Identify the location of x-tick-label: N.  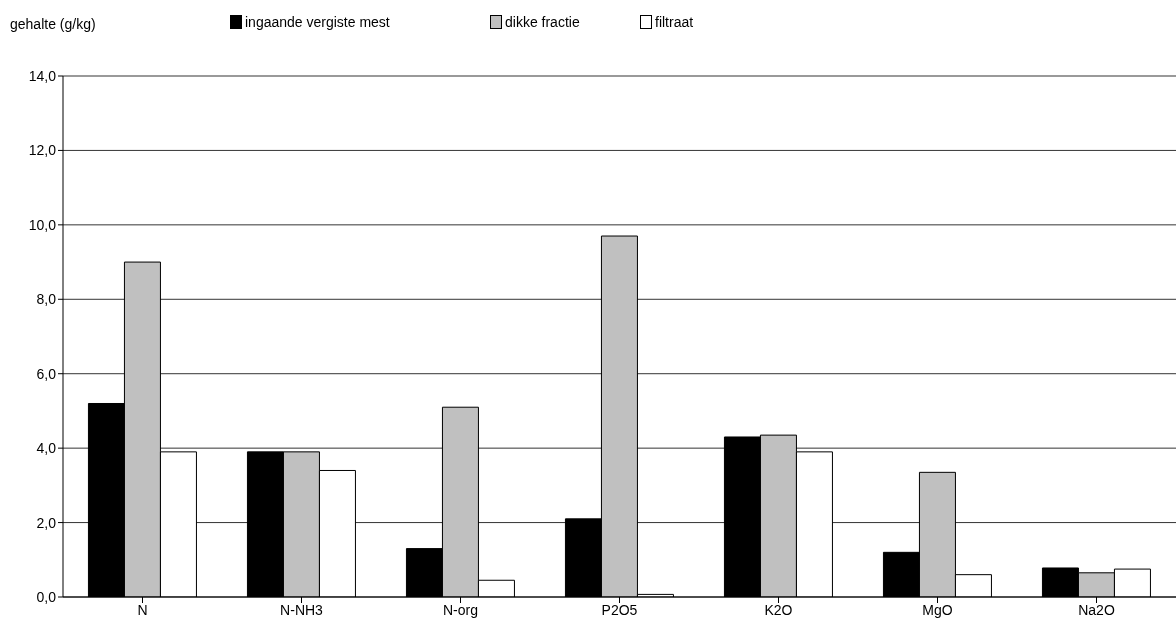
(142, 609).